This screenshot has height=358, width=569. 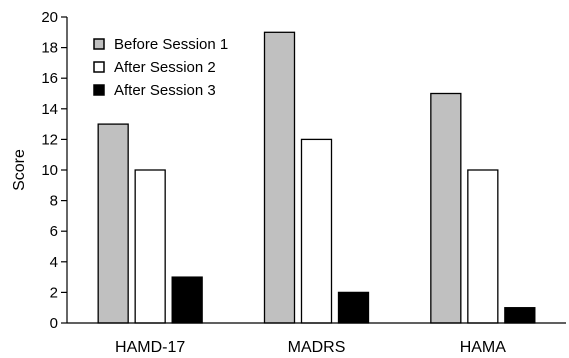 What do you see at coordinates (54, 201) in the screenshot?
I see `y-tick-label: 8` at bounding box center [54, 201].